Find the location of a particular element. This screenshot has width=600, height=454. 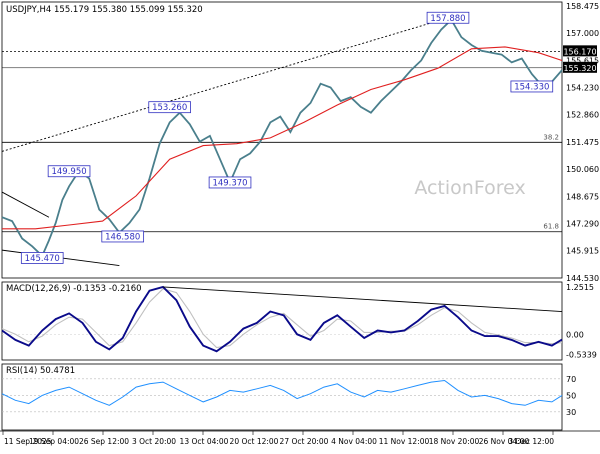

price-tick-label: 147.290 is located at coordinates (582, 223).